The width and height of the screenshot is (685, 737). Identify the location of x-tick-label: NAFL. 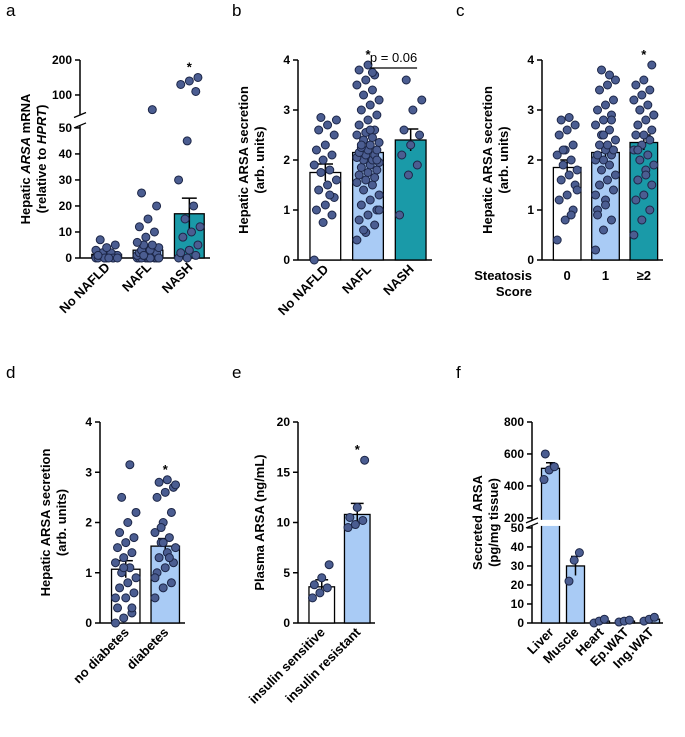
(356, 278).